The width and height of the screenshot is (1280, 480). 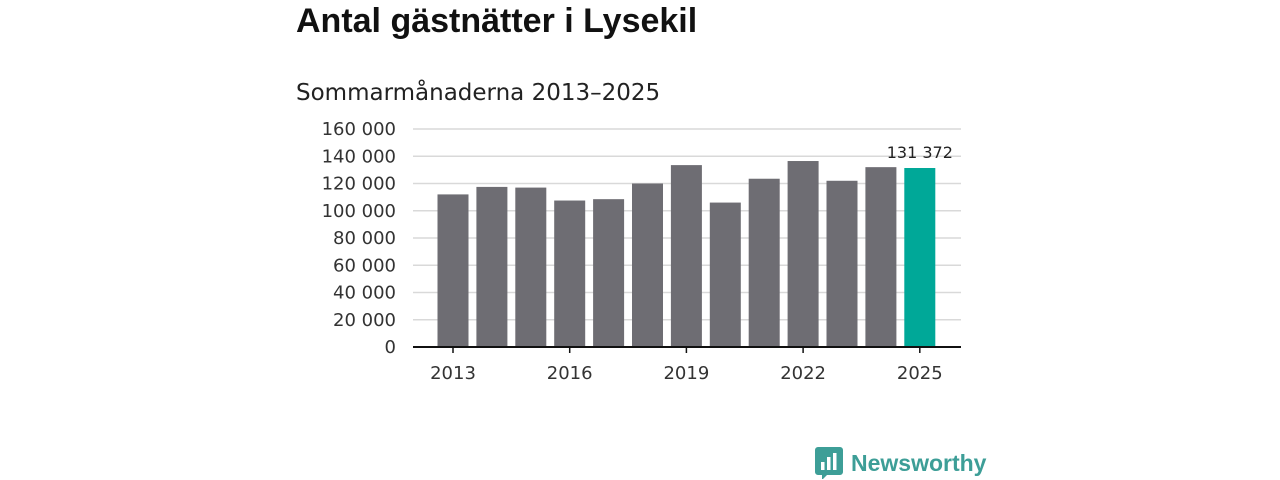 I want to click on data-label-2025: 131 372, so click(x=920, y=152).